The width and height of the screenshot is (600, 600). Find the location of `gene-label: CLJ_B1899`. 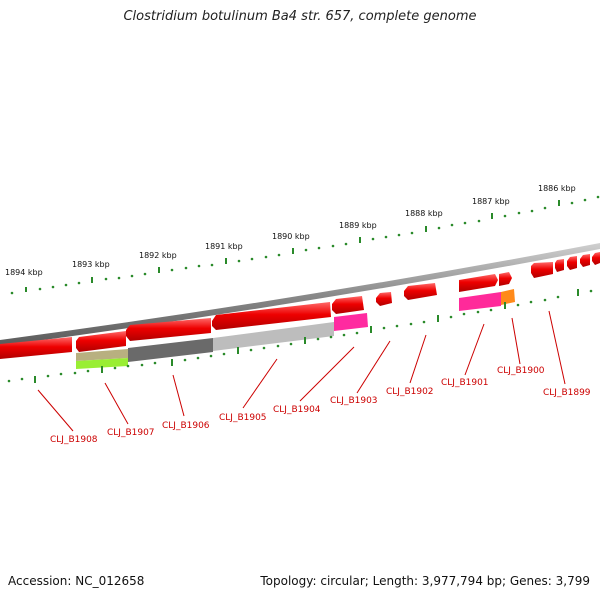

gene-label: CLJ_B1899 is located at coordinates (567, 393).